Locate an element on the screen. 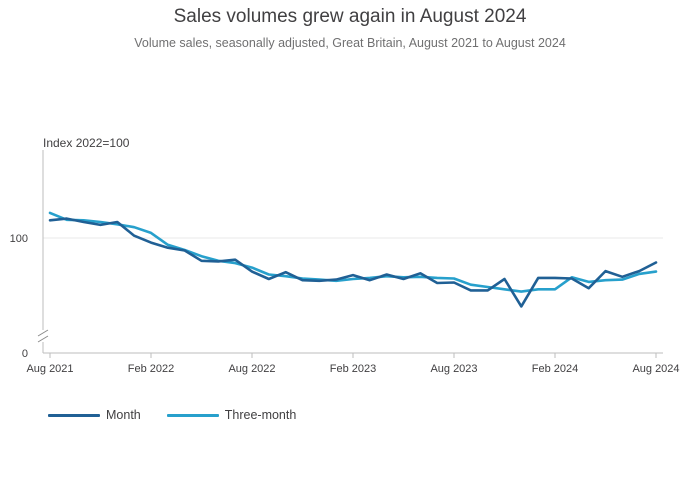  legend: Month Three-month is located at coordinates (185, 415).